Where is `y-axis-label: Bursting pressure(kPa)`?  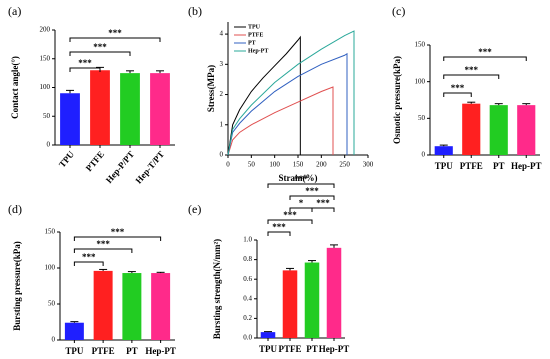 y-axis-label: Bursting pressure(kPa) is located at coordinates (17, 285).